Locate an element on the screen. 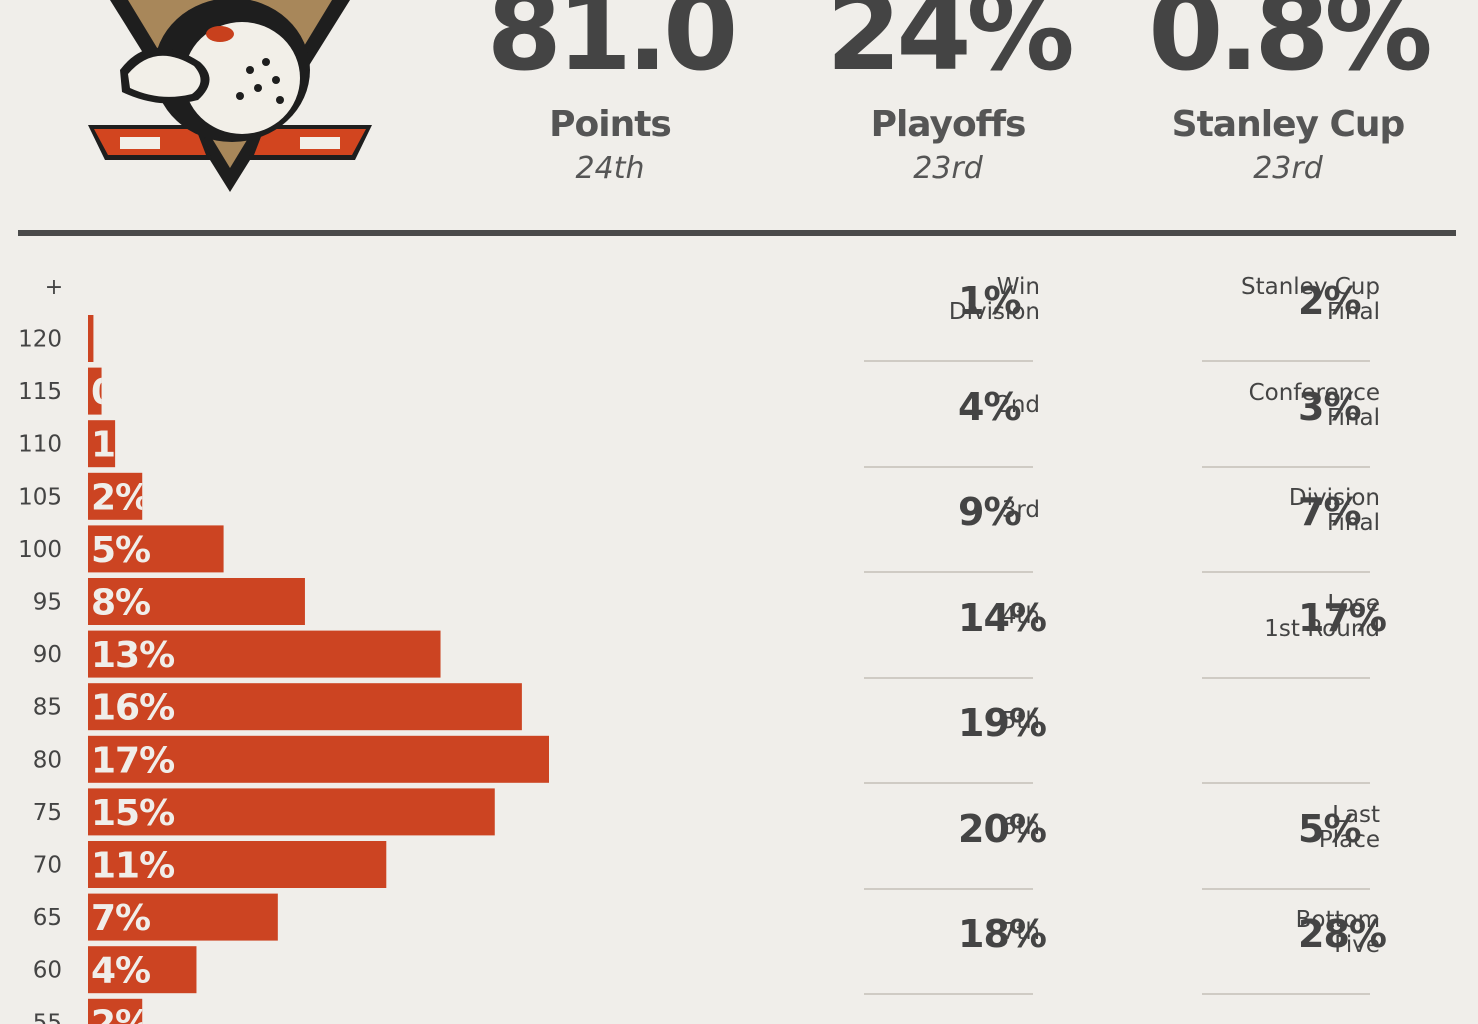  division-finish-label-line: Division is located at coordinates (994, 312).